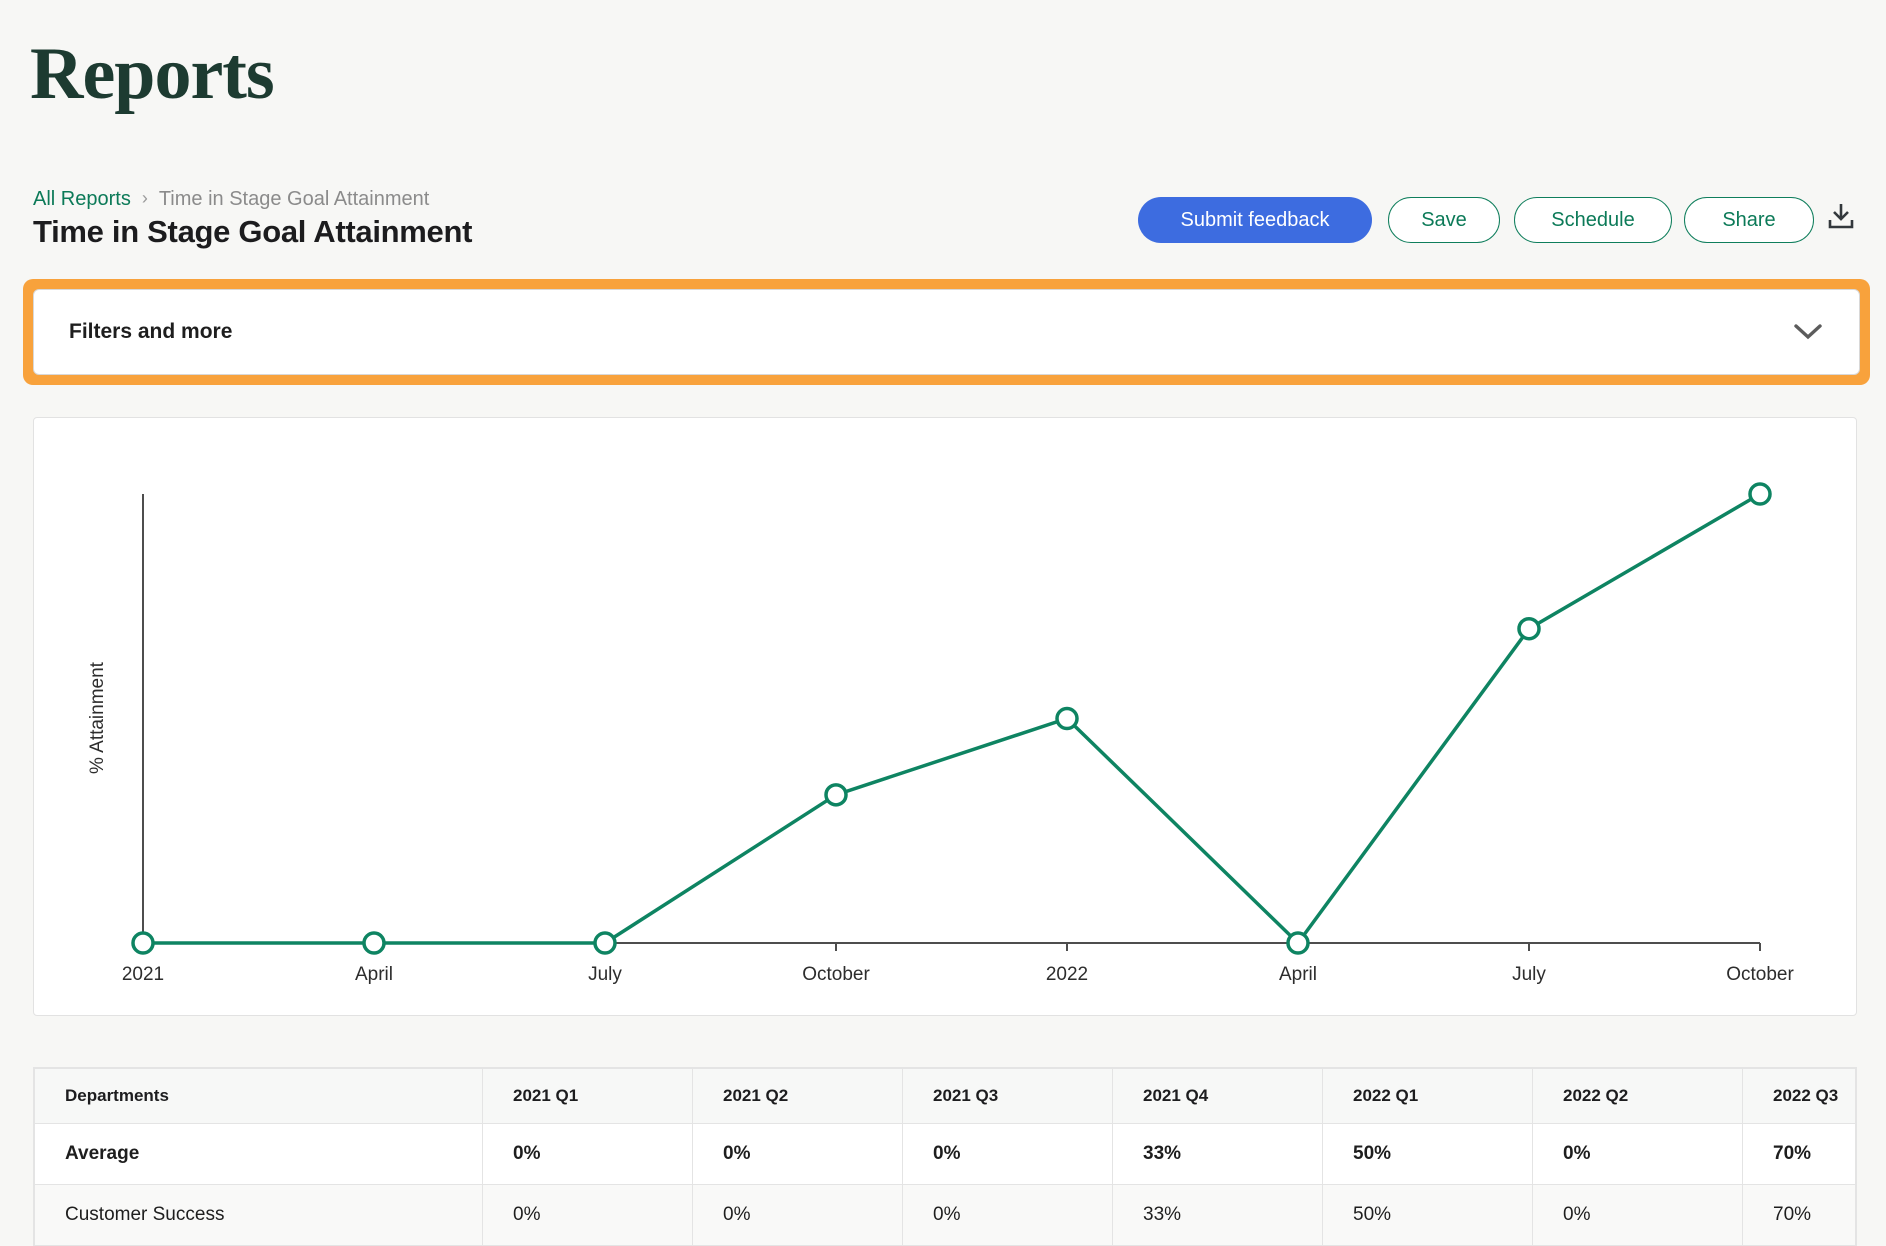 The width and height of the screenshot is (1886, 1246). I want to click on submit-feedback-button: Submit feedback, so click(1255, 220).